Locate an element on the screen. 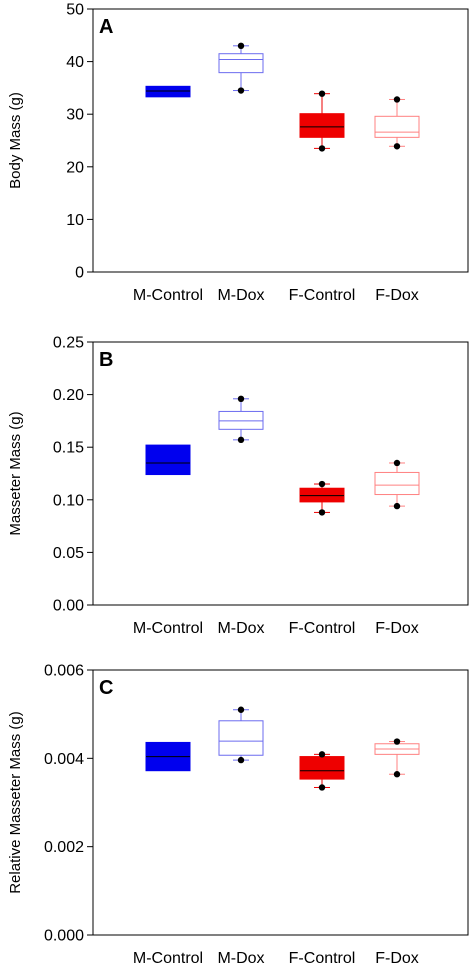 This screenshot has height=965, width=474. y-tick-label: 10 is located at coordinates (75, 220).